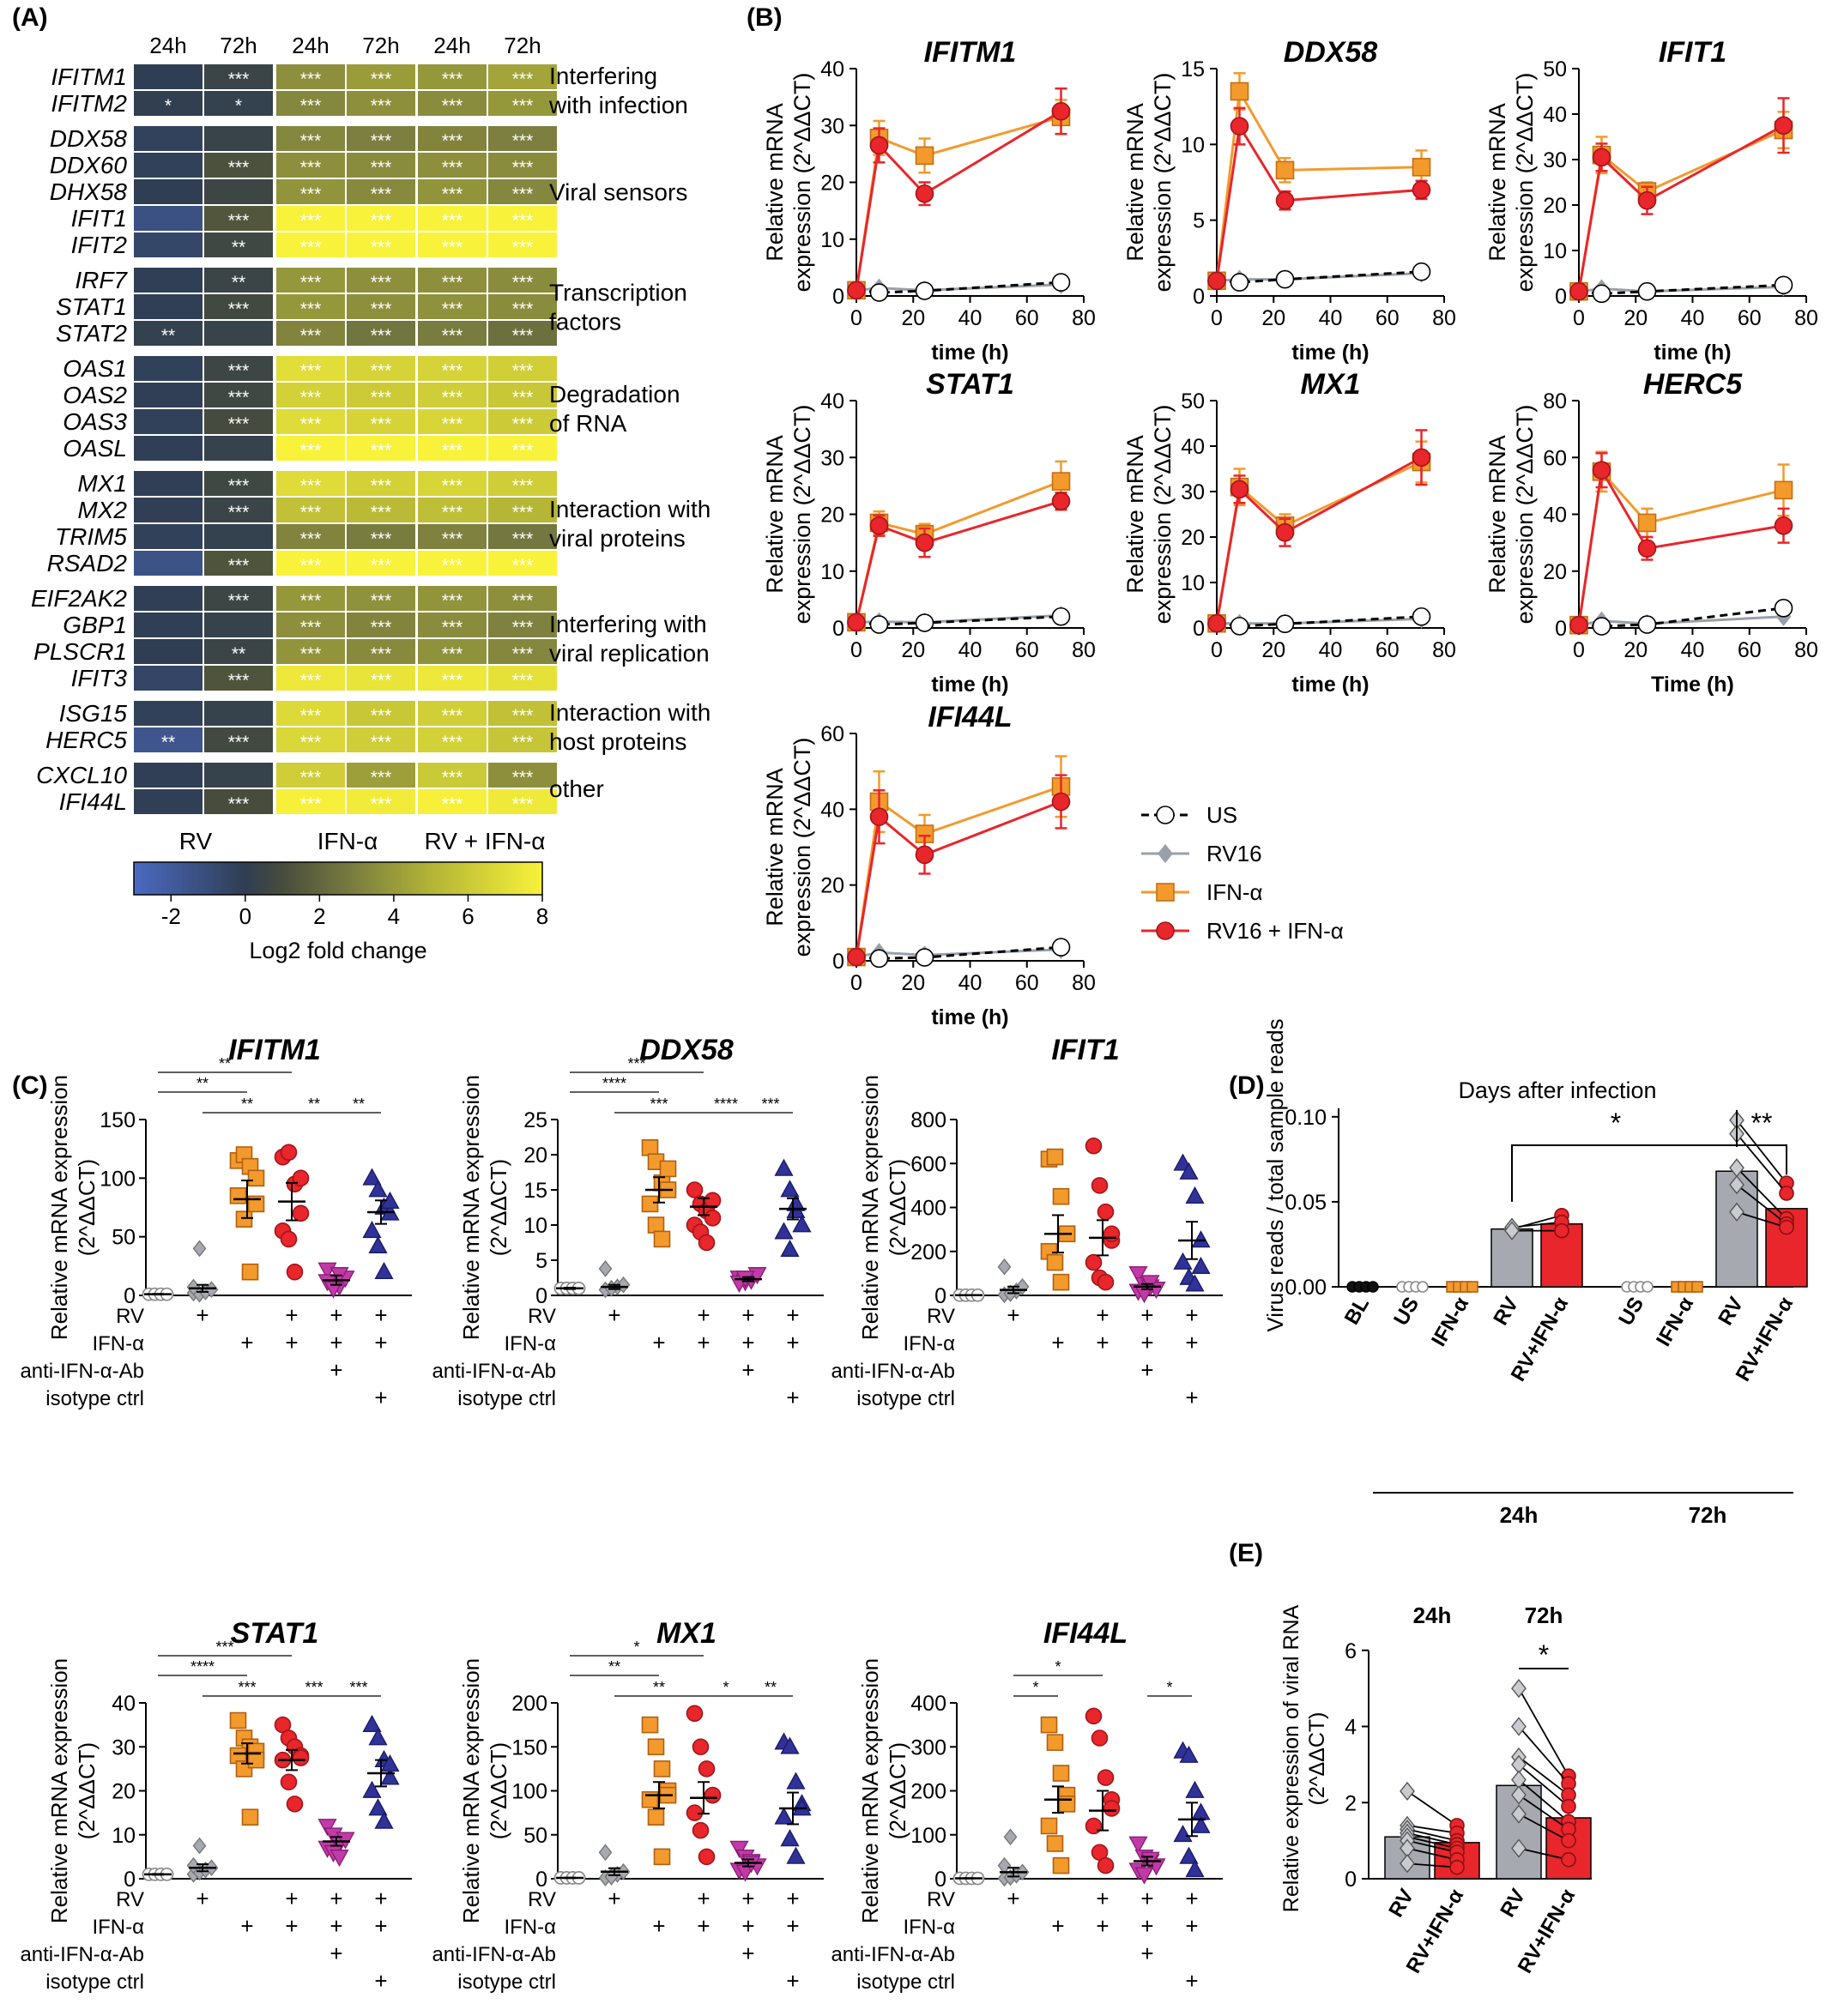  I want to click on treatment-row-label: RV, so click(130, 1317).